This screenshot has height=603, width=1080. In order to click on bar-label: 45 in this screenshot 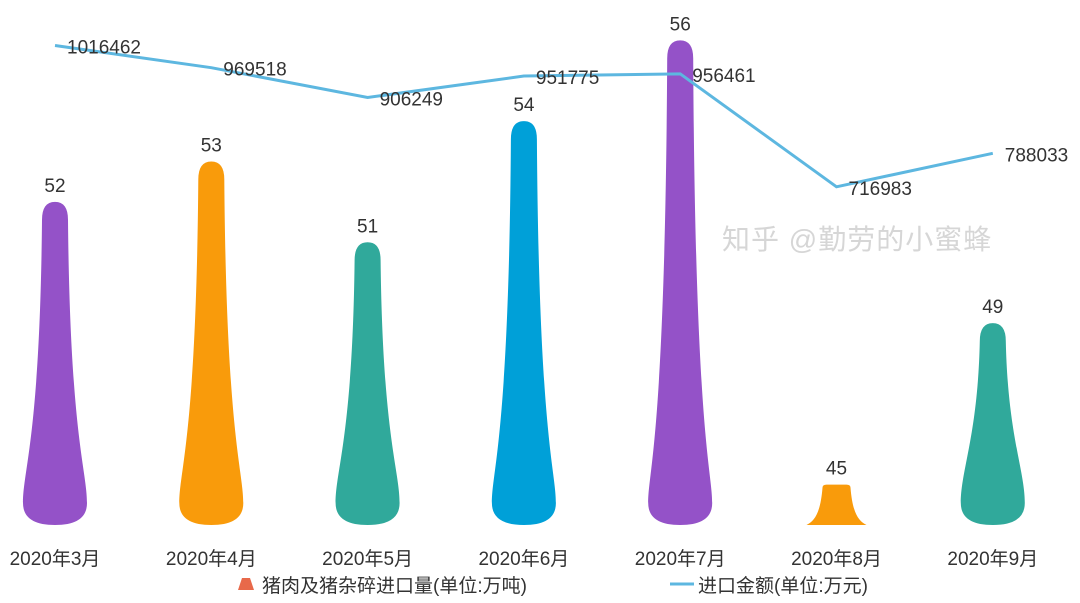, I will do `click(836, 469)`.